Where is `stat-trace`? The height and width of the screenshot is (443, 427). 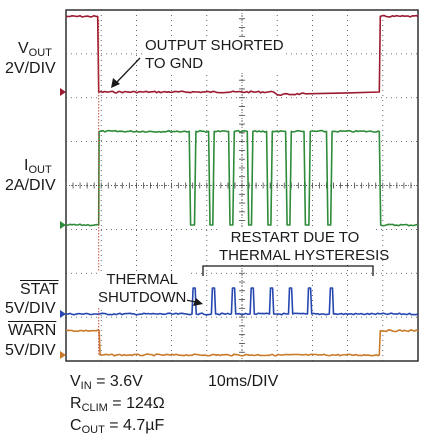 stat-trace is located at coordinates (242, 301).